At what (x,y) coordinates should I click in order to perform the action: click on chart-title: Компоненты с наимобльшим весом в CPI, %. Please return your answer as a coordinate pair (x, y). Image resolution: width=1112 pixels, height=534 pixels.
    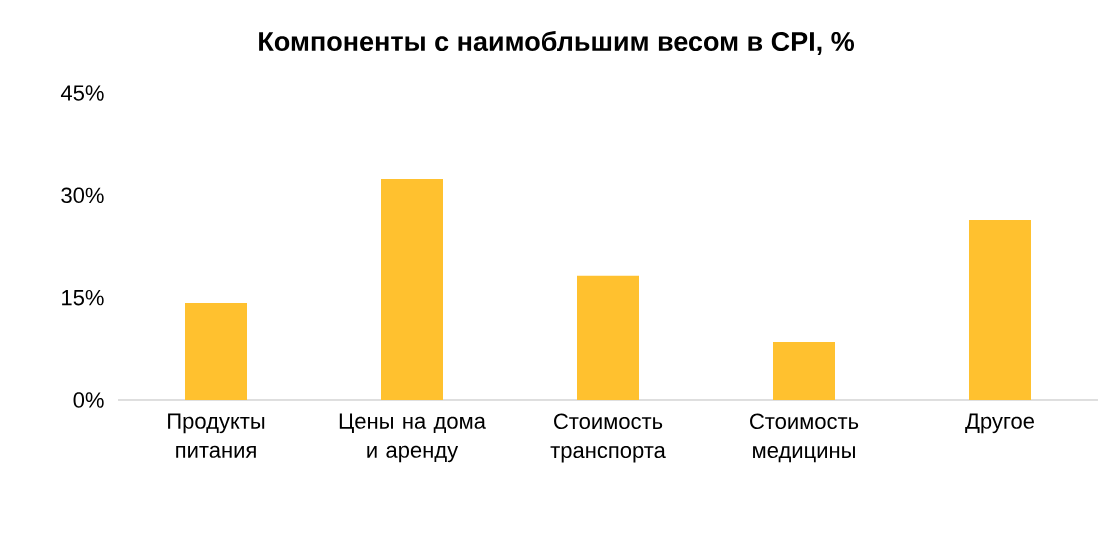
    Looking at the image, I should click on (556, 42).